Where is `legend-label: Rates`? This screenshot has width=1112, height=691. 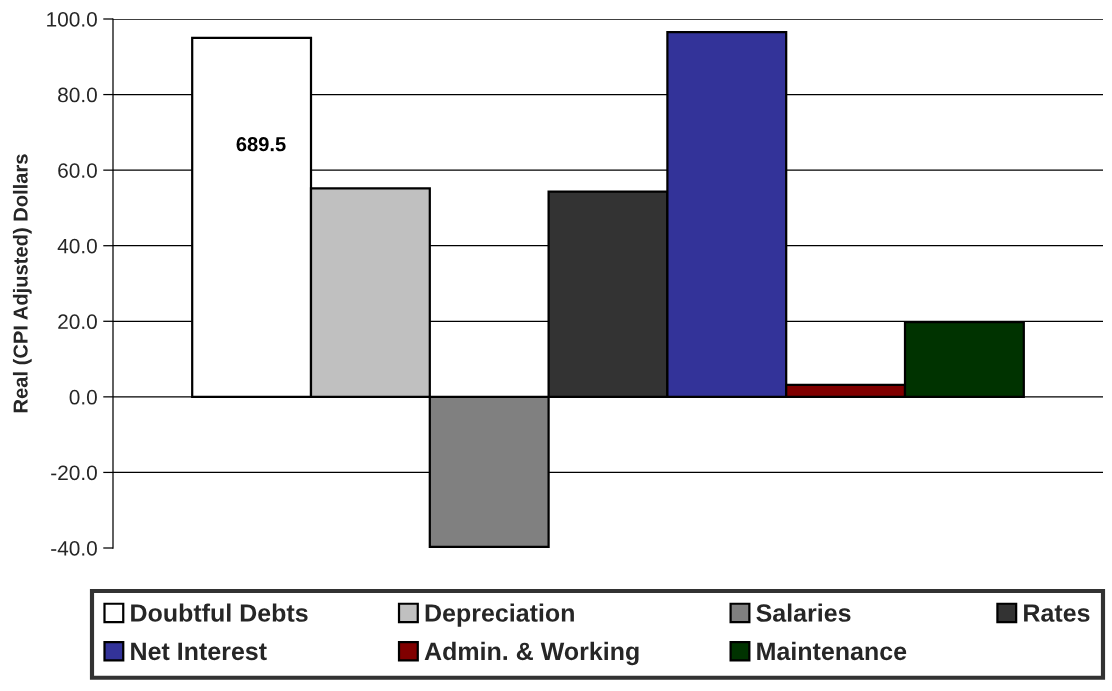 legend-label: Rates is located at coordinates (1057, 613).